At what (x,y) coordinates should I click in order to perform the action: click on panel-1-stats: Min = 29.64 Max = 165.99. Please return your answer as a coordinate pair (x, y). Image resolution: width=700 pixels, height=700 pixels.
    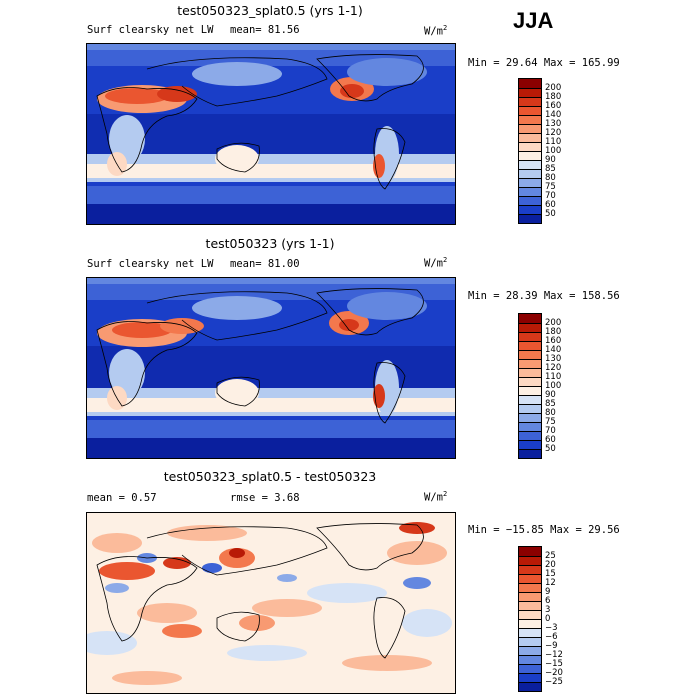
    Looking at the image, I should click on (544, 63).